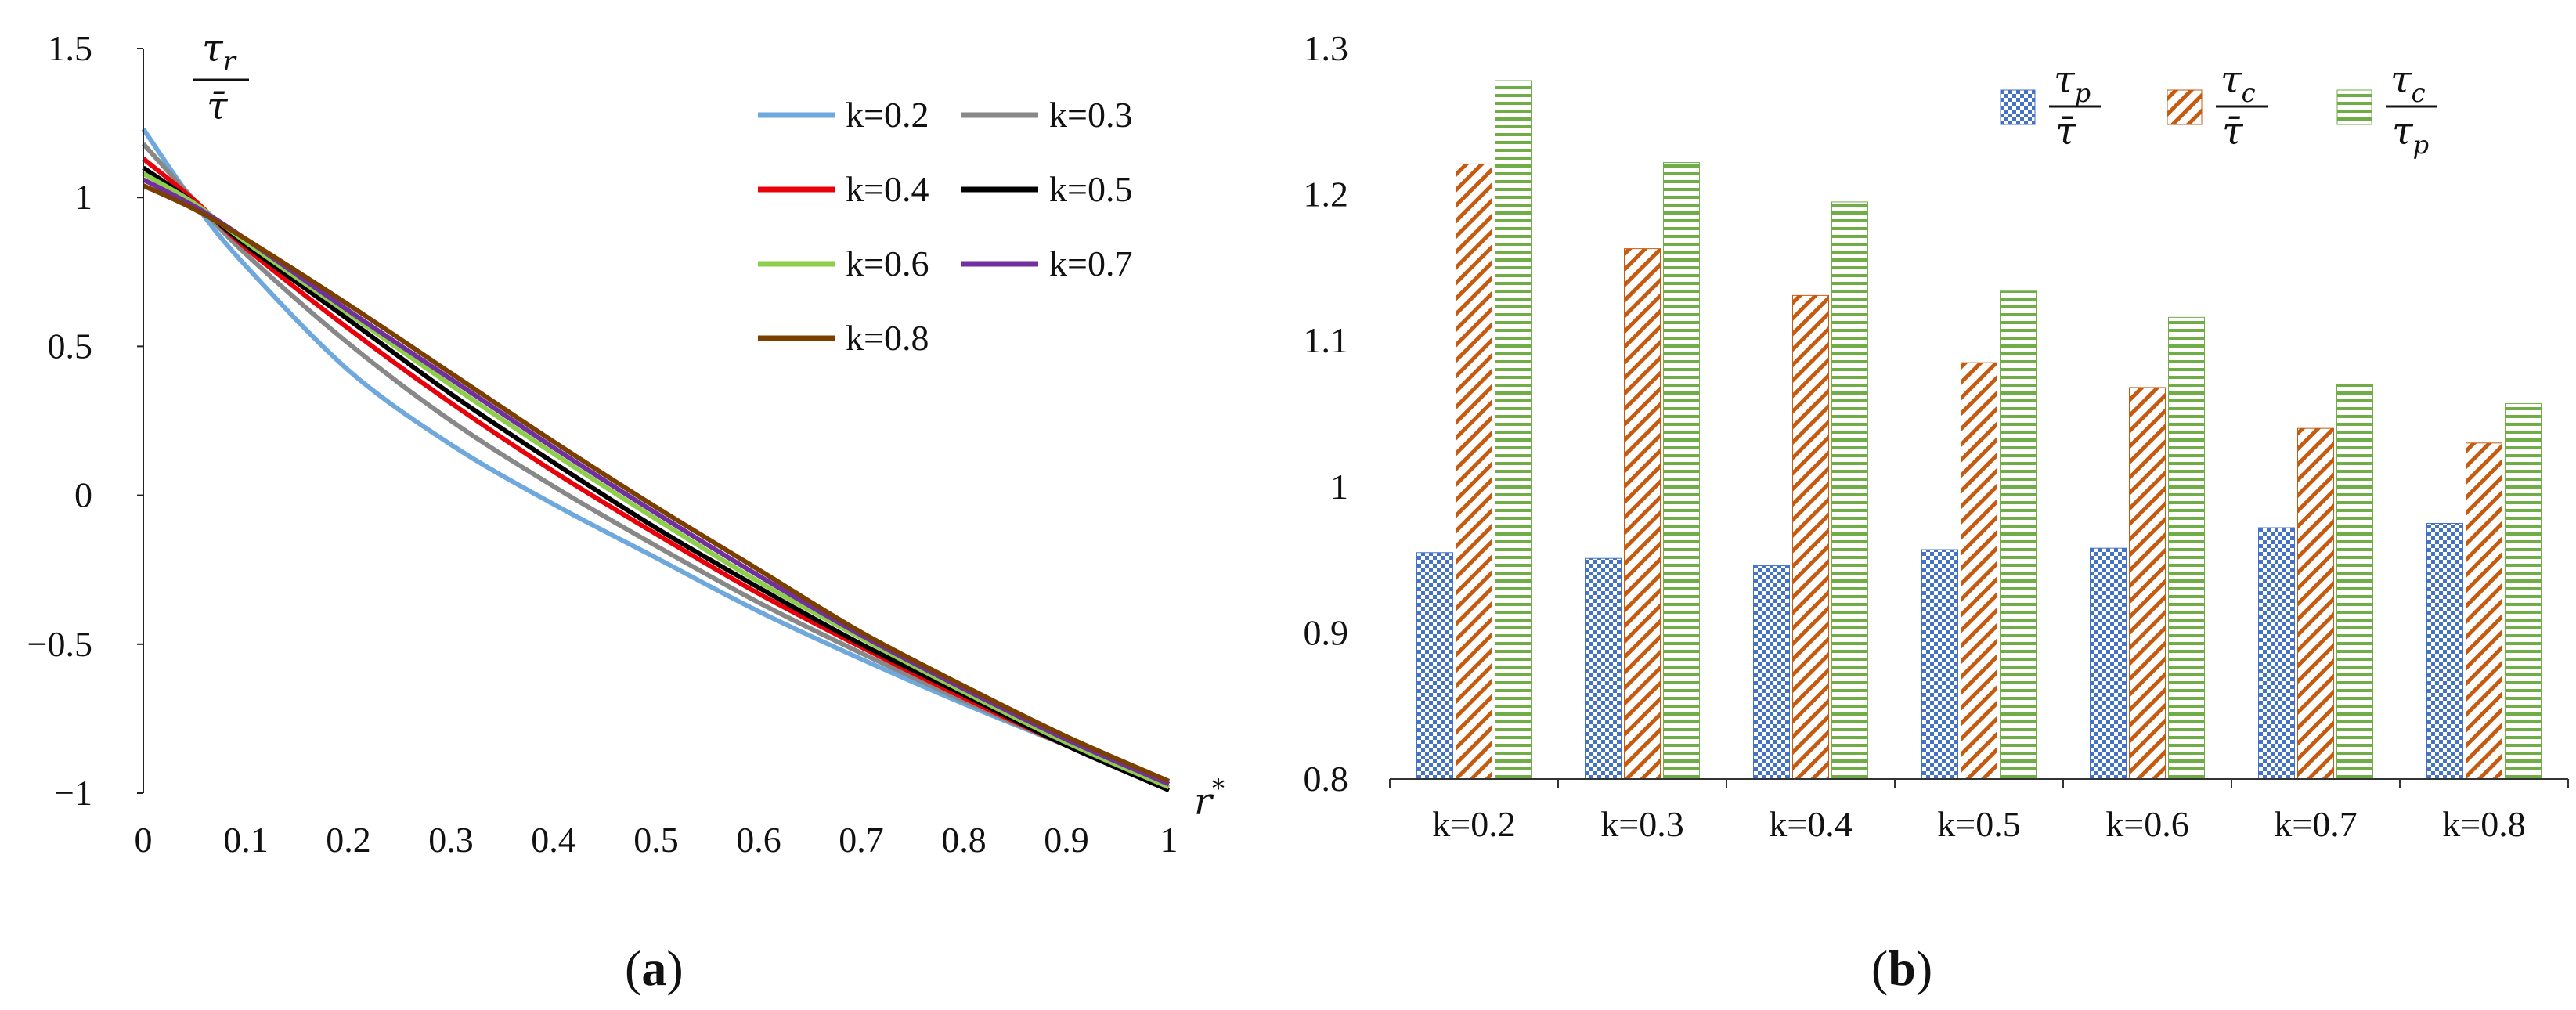 This screenshot has width=2576, height=1010. I want to click on y-tick-label: 0.9, so click(1326, 632).